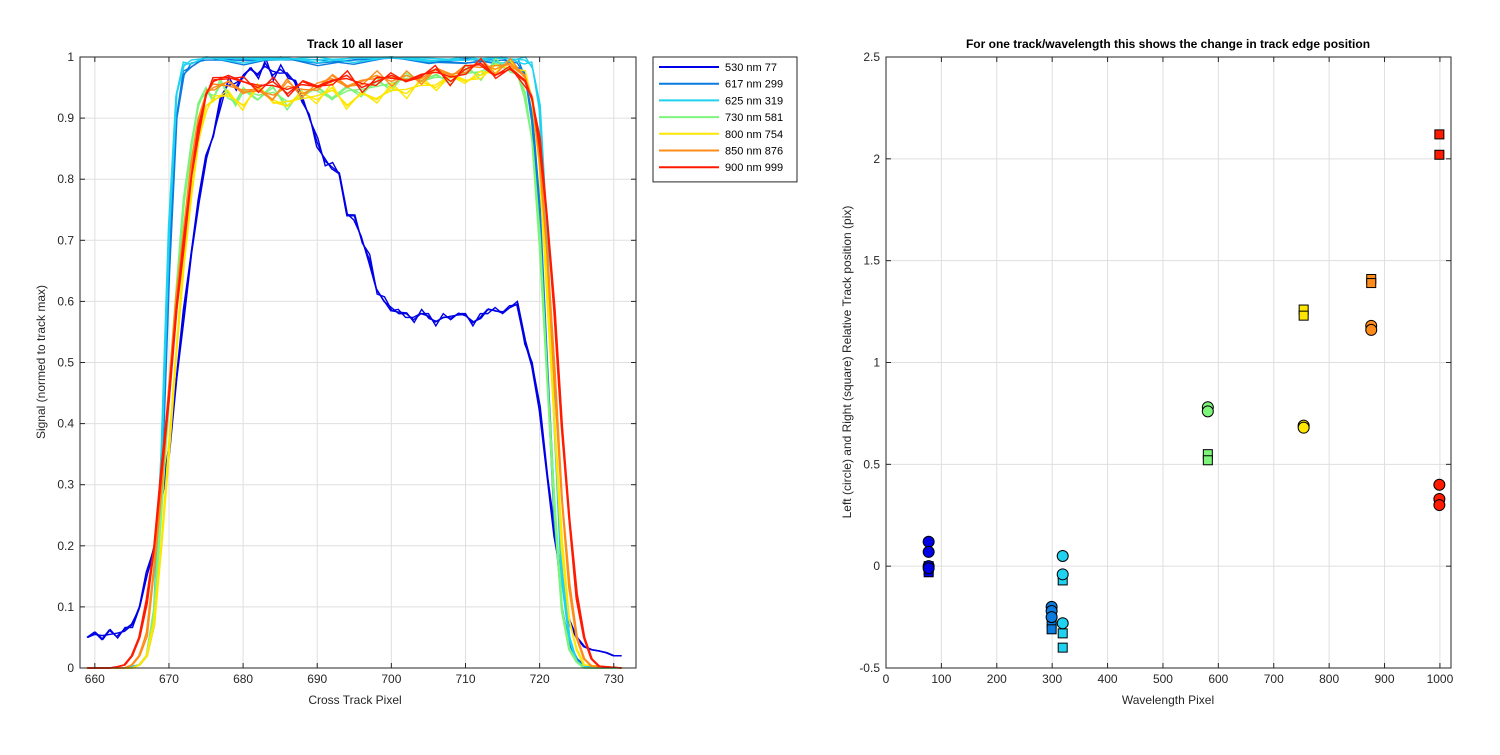  What do you see at coordinates (65, 607) in the screenshot?
I see `y-tick-label: 0.1` at bounding box center [65, 607].